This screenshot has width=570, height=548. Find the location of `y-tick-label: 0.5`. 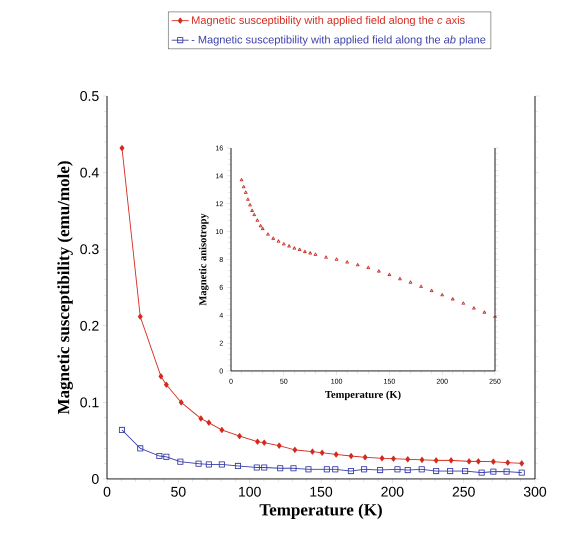

y-tick-label: 0.5 is located at coordinates (89, 96).